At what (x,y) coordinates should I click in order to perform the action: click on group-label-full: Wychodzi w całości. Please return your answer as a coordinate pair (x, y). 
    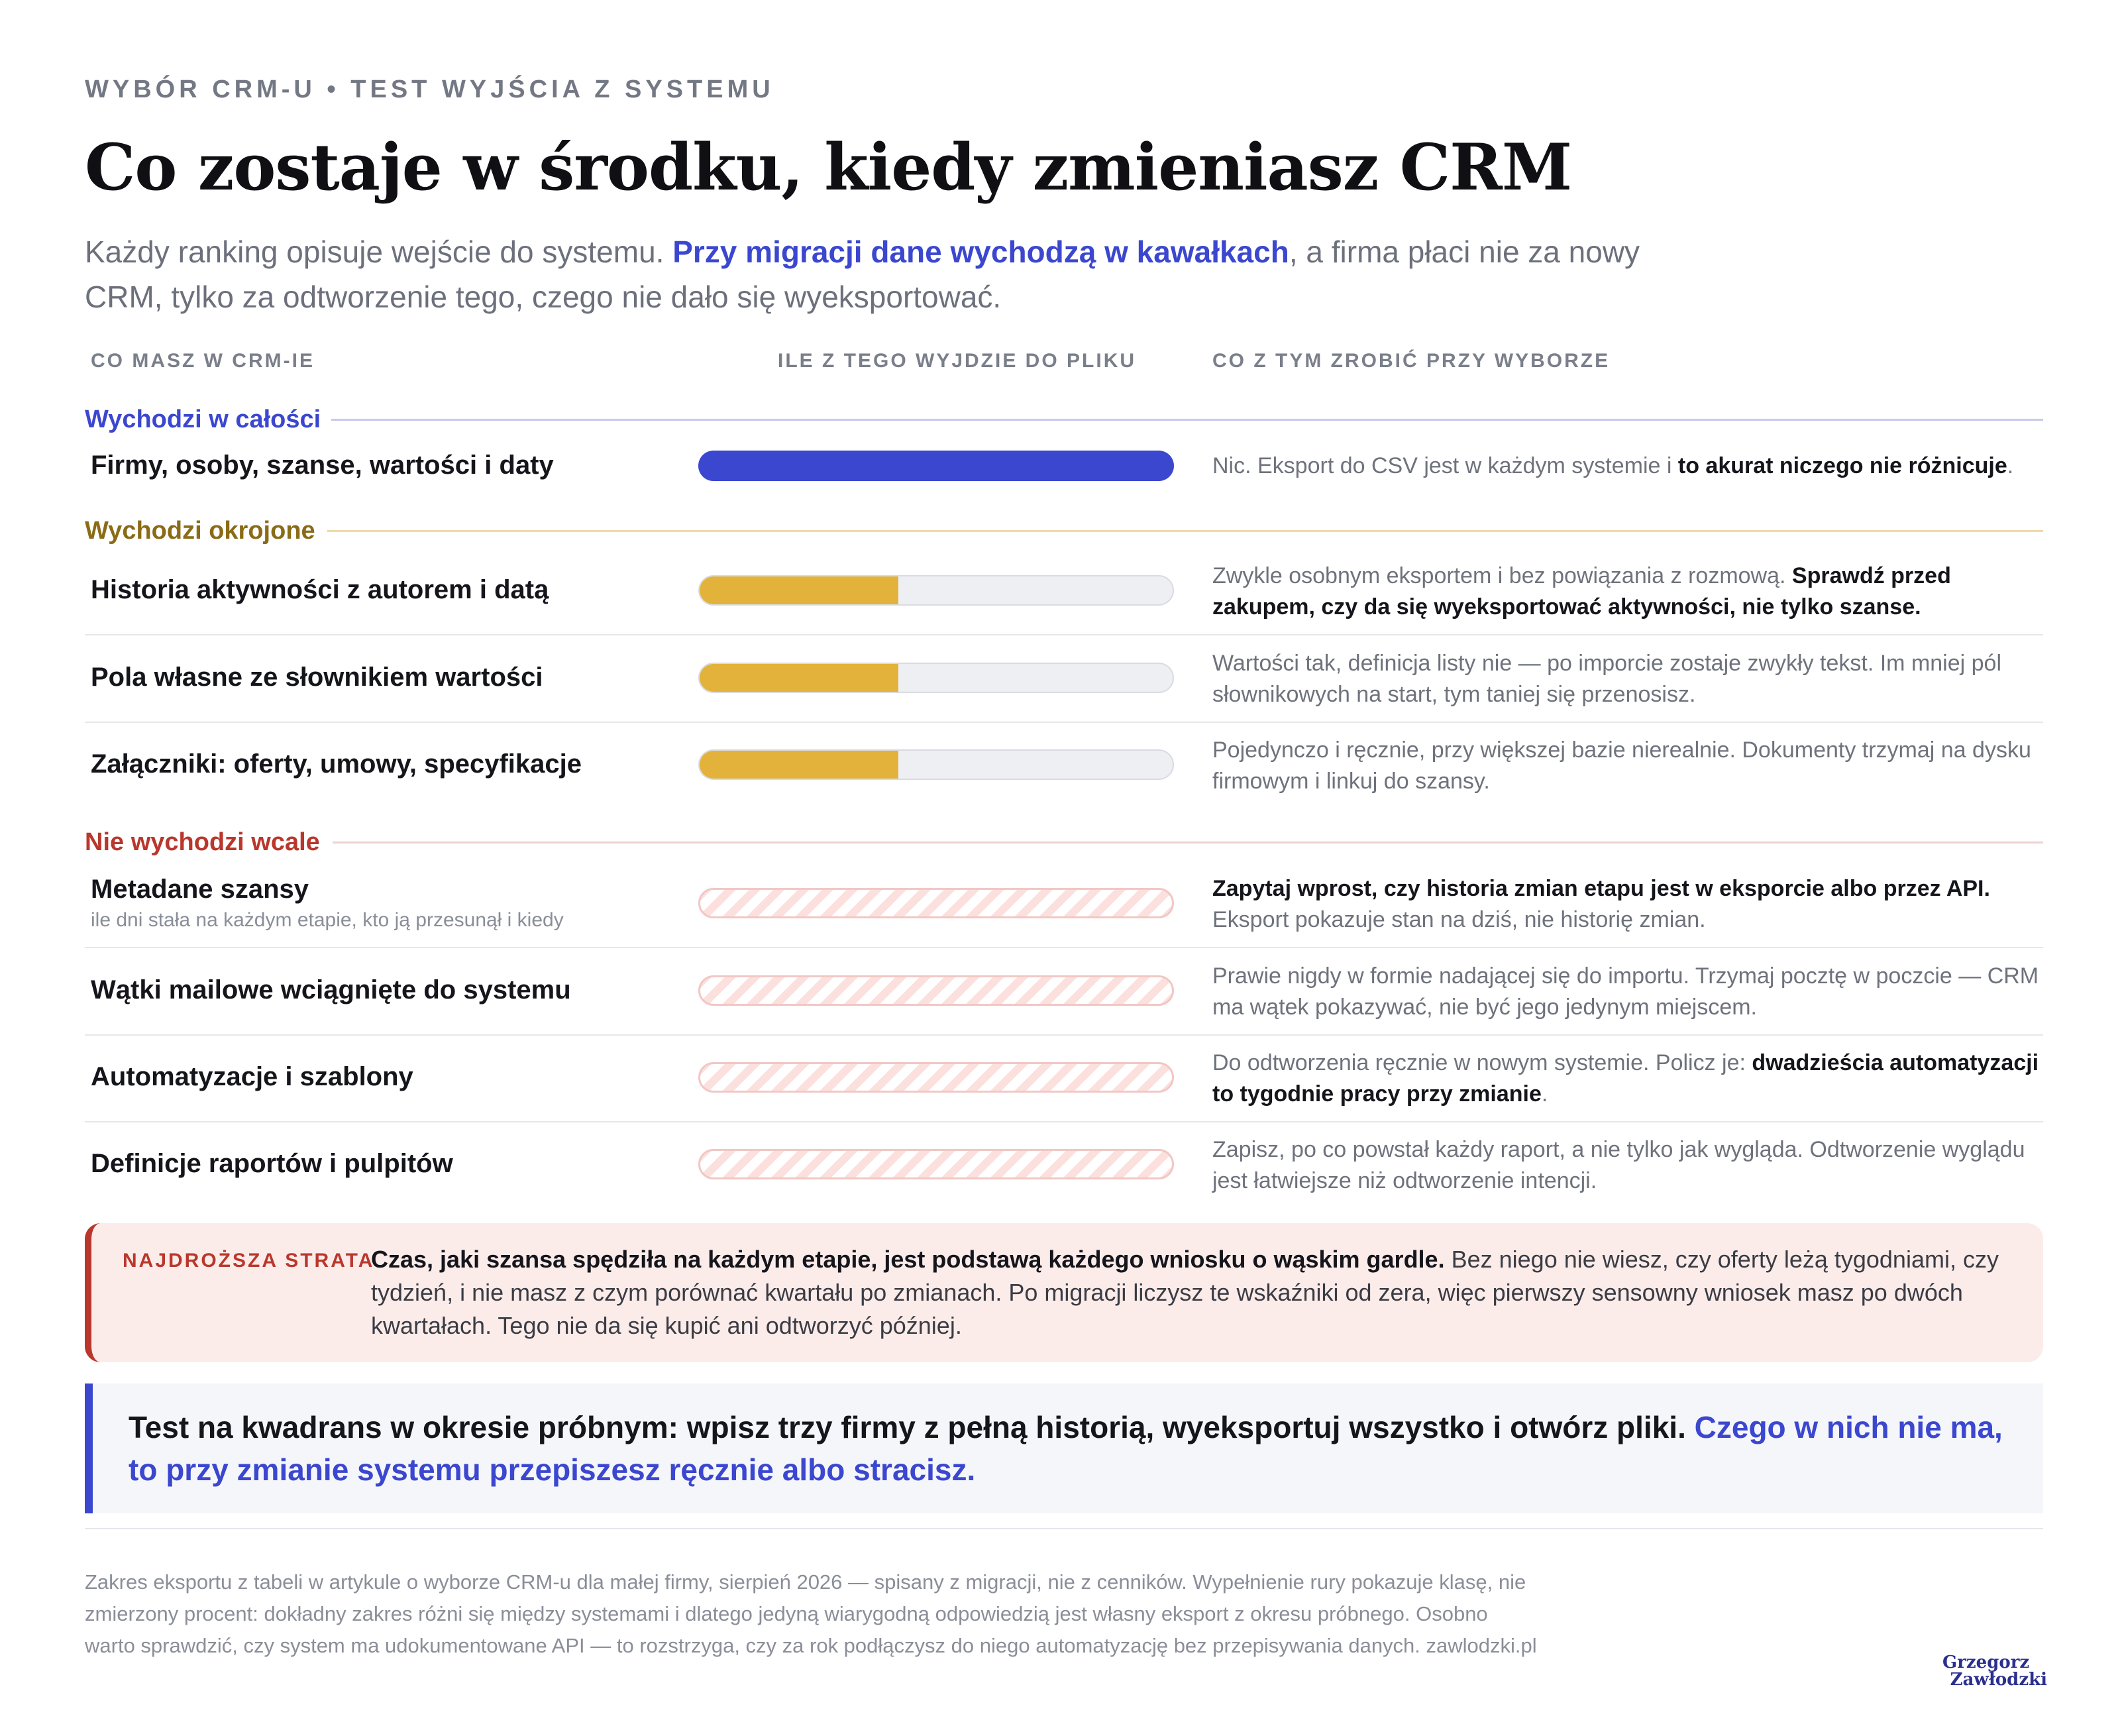
    Looking at the image, I should click on (203, 419).